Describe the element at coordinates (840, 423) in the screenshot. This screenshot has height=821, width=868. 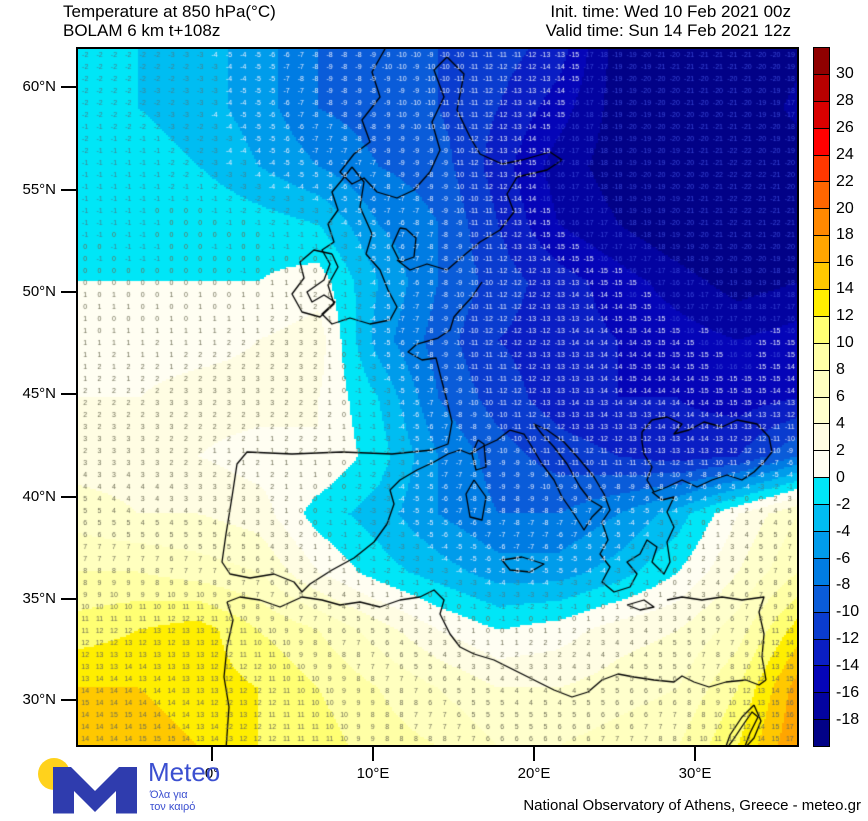
I see `colorbar-tick-label: 4` at that location.